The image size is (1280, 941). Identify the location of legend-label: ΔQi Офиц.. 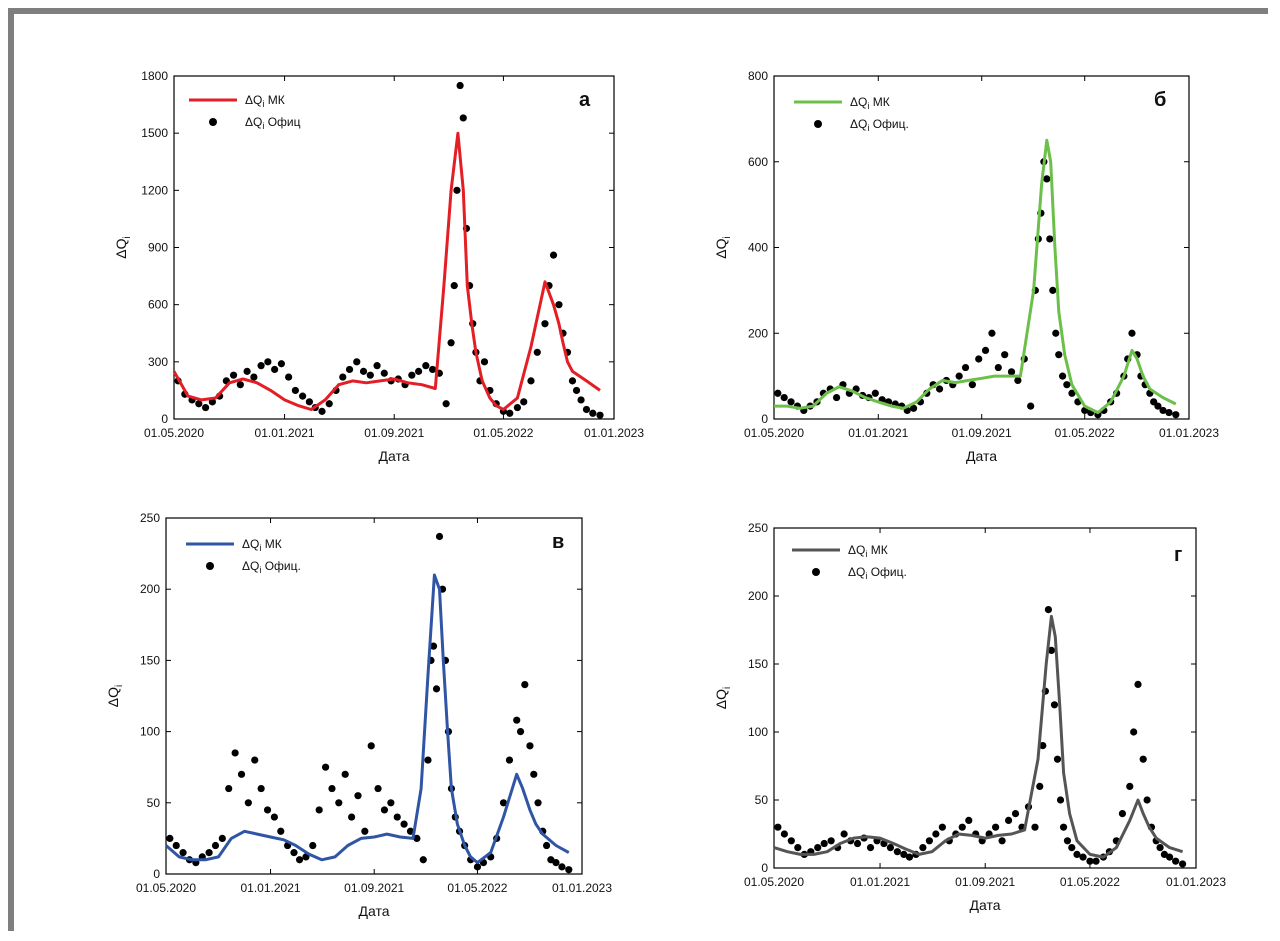
(879, 125).